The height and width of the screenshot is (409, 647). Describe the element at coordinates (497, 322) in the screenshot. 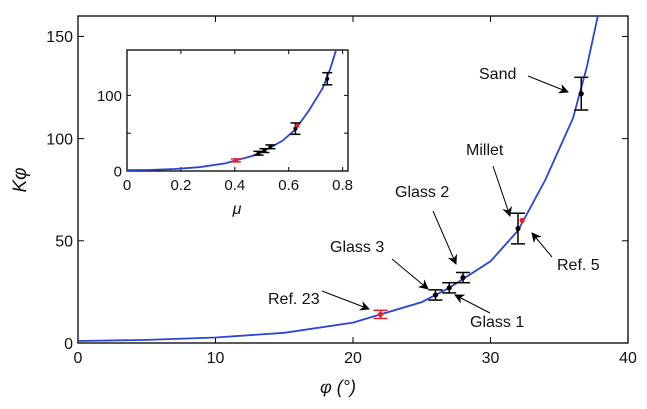

I see `point-label: Glass 1` at that location.